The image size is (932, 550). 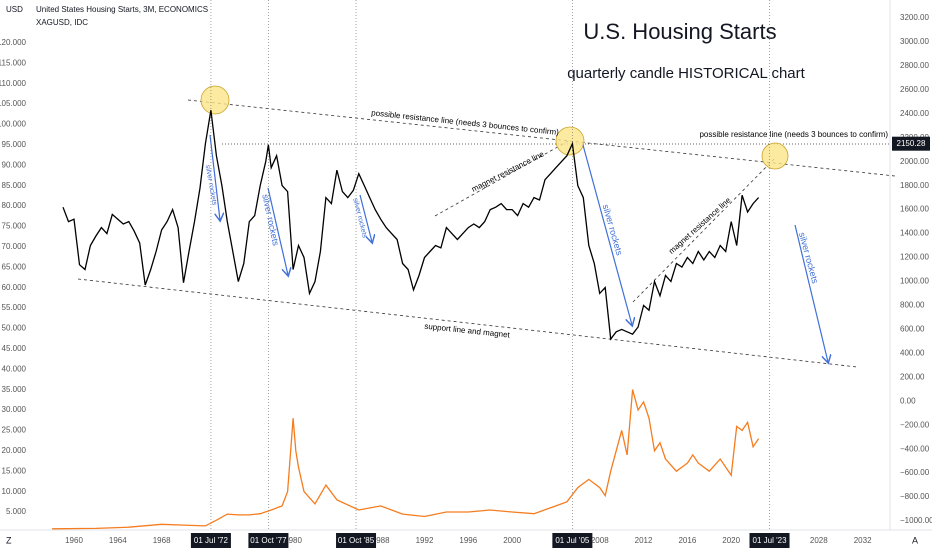 What do you see at coordinates (914, 65) in the screenshot?
I see `y2-tick-label: 2800.00` at bounding box center [914, 65].